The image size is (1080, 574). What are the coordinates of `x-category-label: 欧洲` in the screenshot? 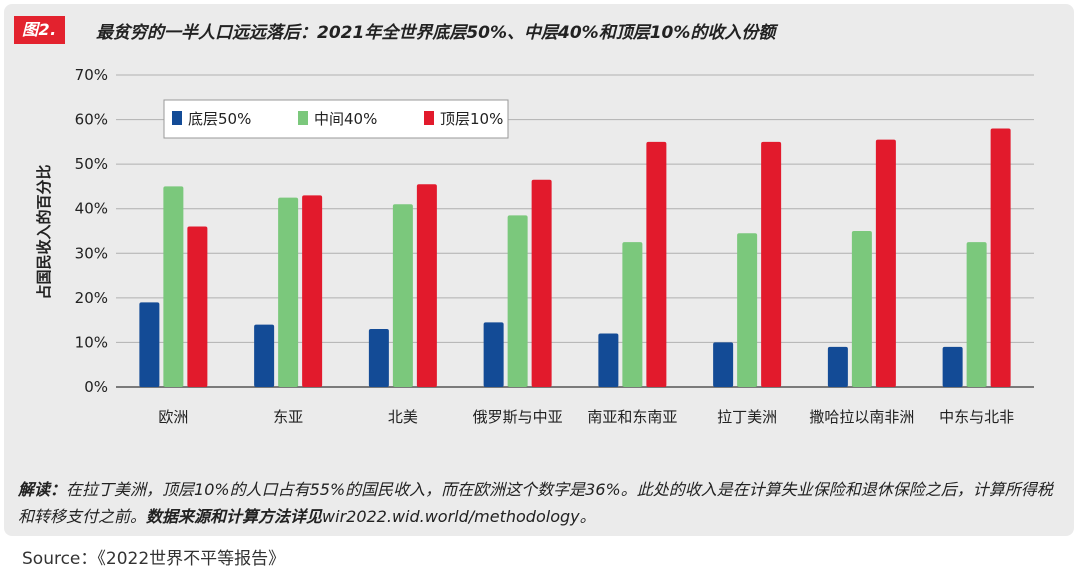 It's located at (173, 417).